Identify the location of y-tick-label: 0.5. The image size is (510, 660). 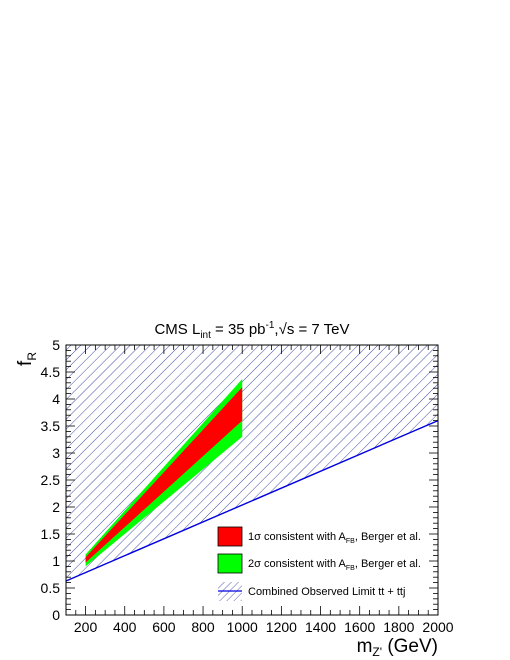
(51, 588).